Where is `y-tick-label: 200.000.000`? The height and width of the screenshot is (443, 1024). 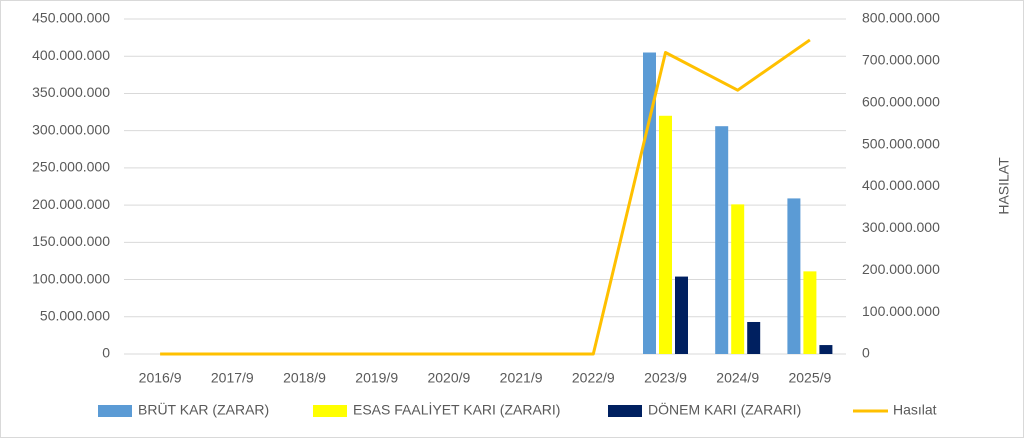
y-tick-label: 200.000.000 is located at coordinates (71, 204).